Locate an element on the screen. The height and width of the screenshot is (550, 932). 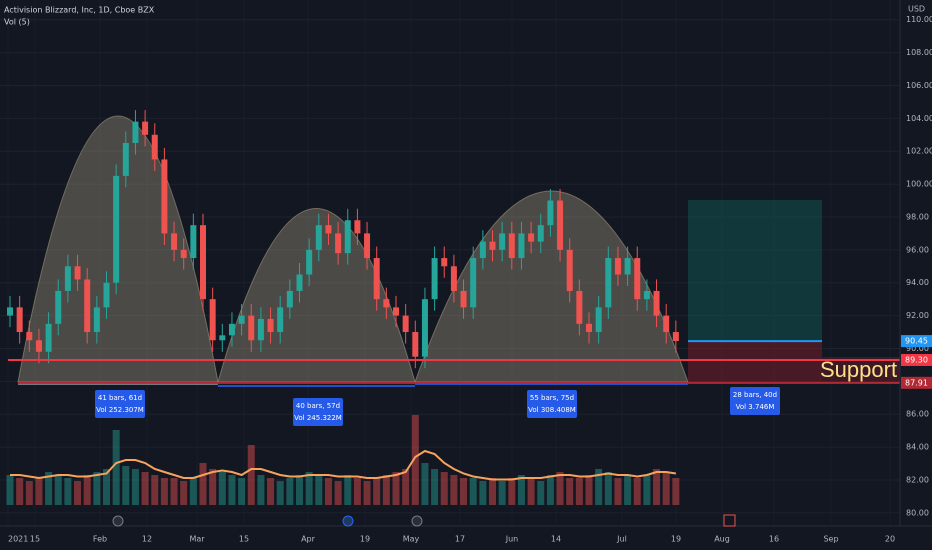
x-tick-label: Jul is located at coordinates (621, 539).